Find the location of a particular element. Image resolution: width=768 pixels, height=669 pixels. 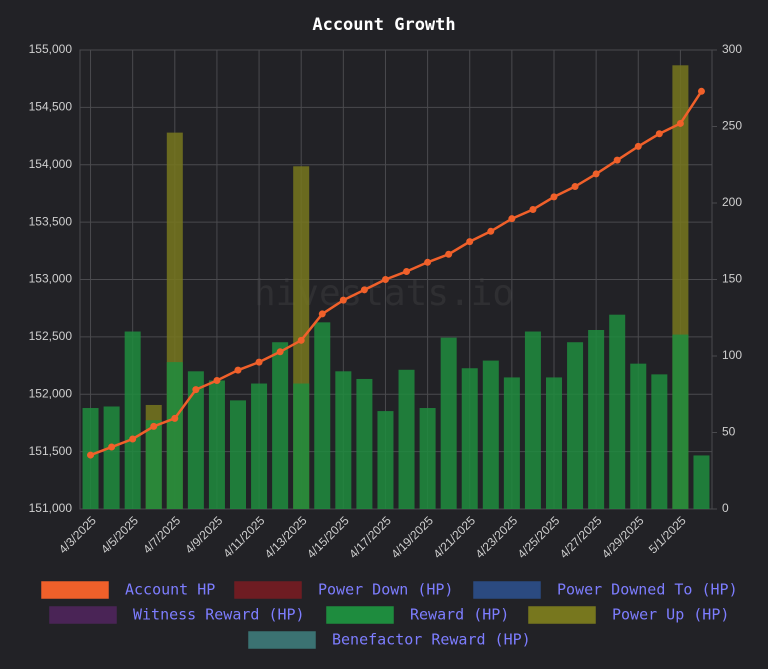

y-tick-label: 155,000 is located at coordinates (51, 49).